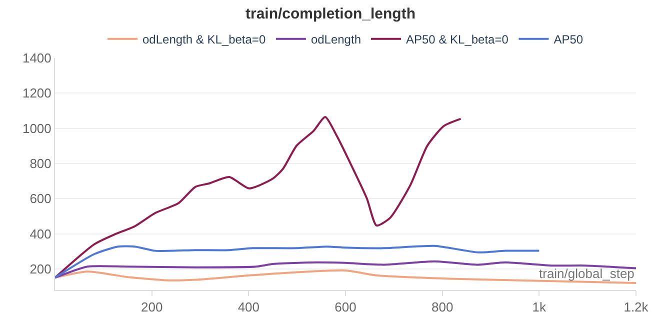 Image resolution: width=661 pixels, height=327 pixels. What do you see at coordinates (586, 273) in the screenshot?
I see `x-axis-title: train/global_step` at bounding box center [586, 273].